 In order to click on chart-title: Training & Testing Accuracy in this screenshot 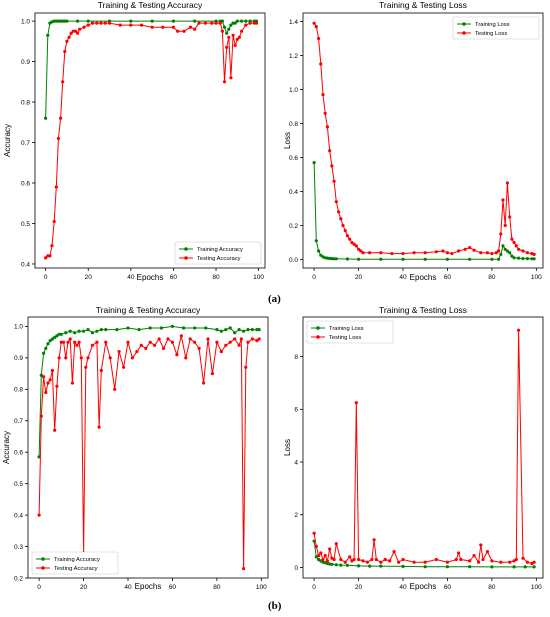, I will do `click(150, 5)`.